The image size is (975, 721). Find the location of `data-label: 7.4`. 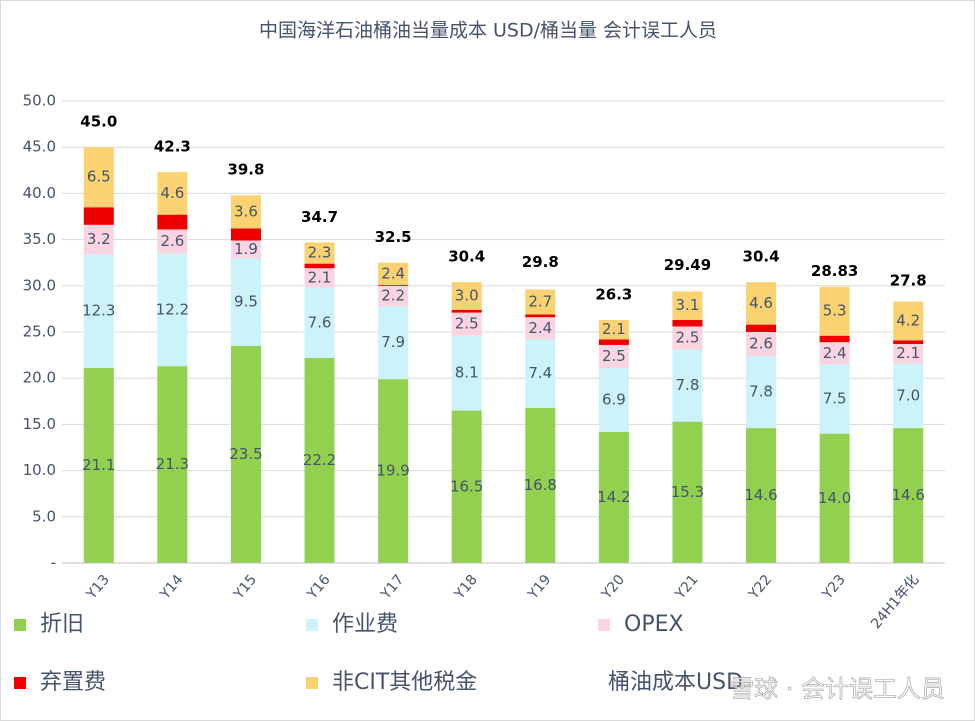

data-label: 7.4 is located at coordinates (540, 373).